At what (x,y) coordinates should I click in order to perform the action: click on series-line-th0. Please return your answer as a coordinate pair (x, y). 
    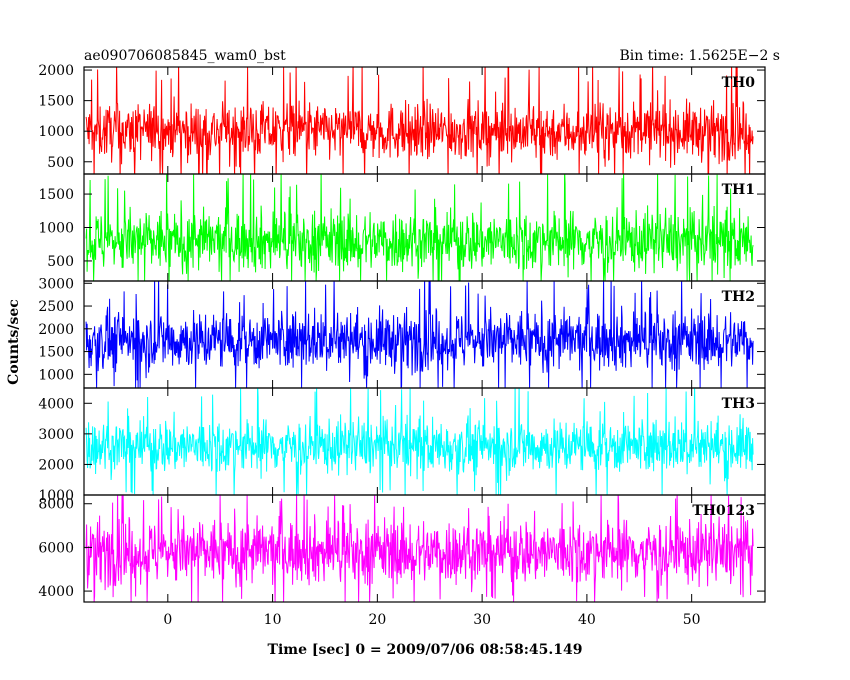
    Looking at the image, I should click on (419, 120).